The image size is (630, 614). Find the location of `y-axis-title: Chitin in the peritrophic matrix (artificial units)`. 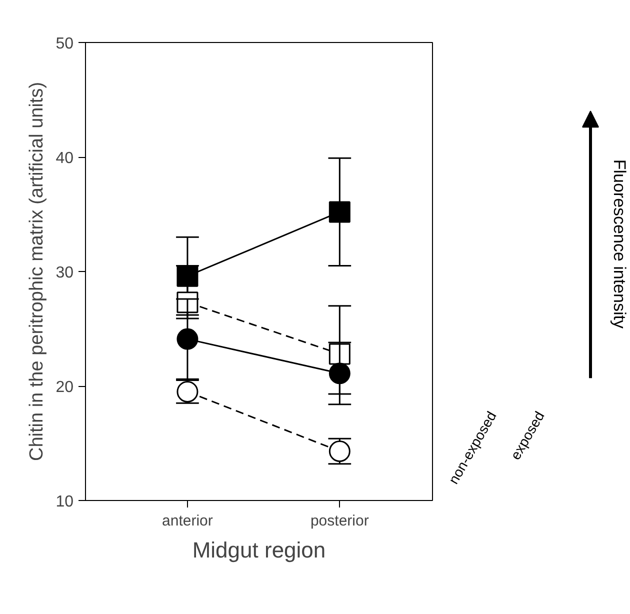

y-axis-title: Chitin in the peritrophic matrix (artificial units) is located at coordinates (37, 272).